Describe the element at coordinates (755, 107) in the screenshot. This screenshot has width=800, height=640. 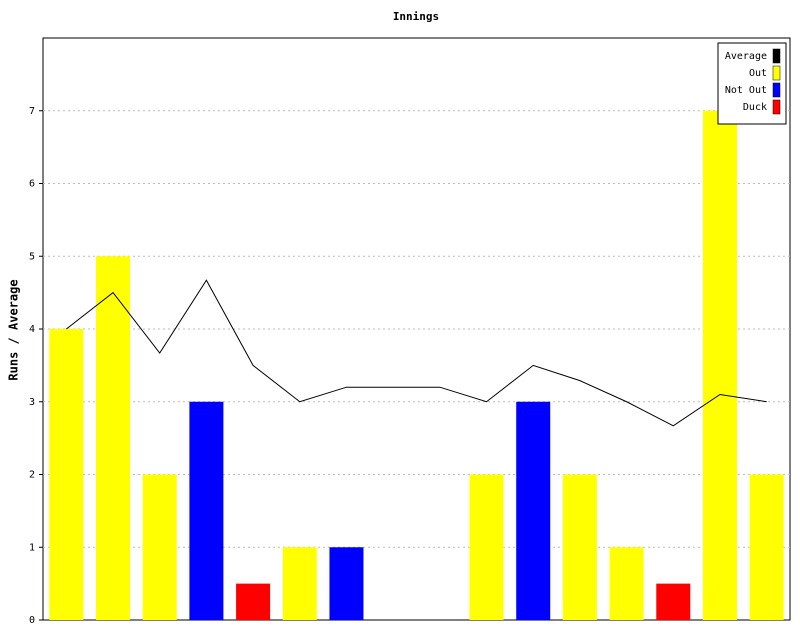
I see `legend-label: Duck` at that location.